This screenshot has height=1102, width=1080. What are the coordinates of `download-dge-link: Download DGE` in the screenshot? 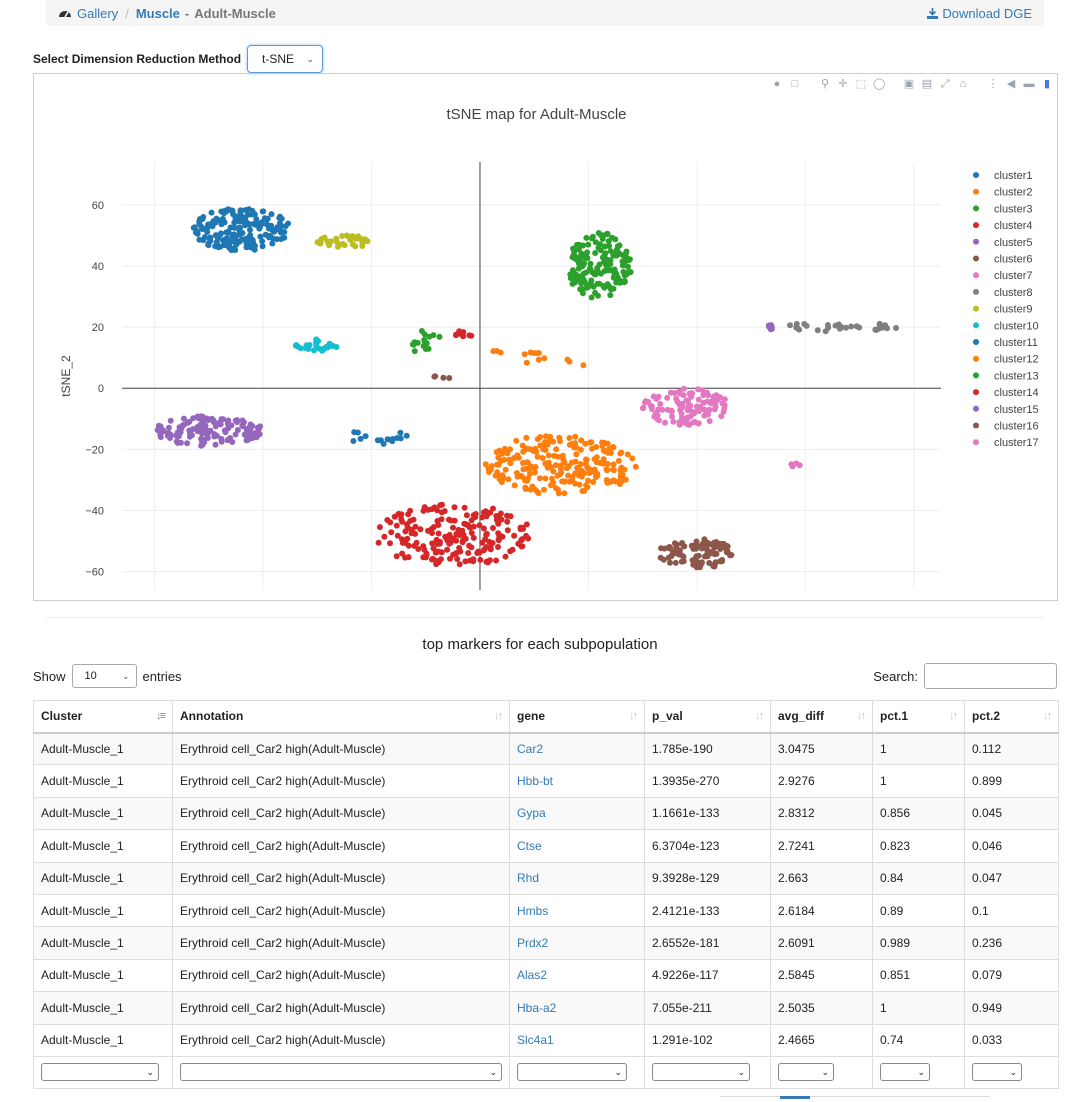 It's located at (979, 13).